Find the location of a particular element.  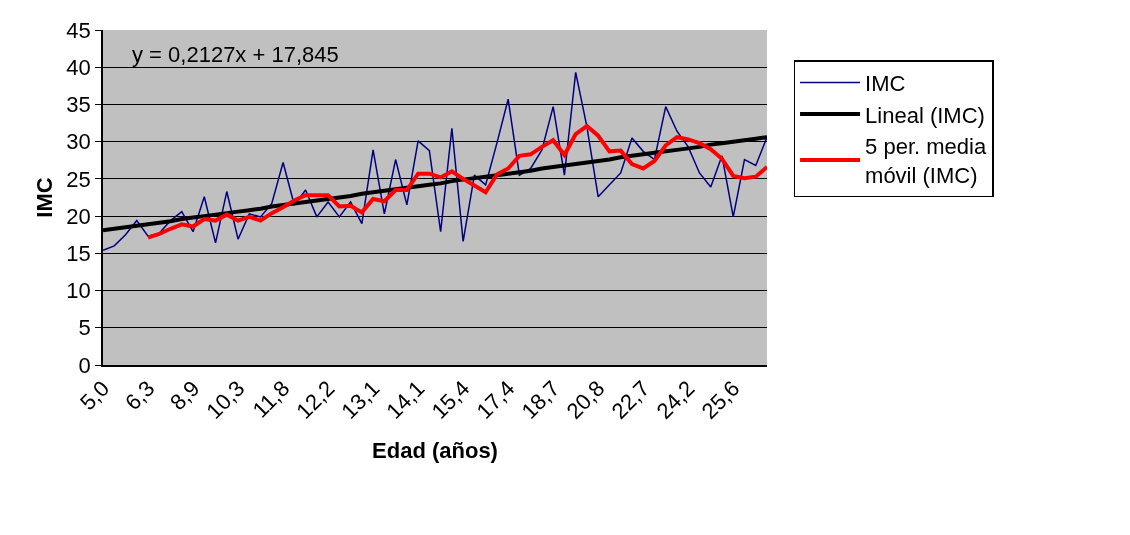

y-tick-label: 0 is located at coordinates (84, 365).